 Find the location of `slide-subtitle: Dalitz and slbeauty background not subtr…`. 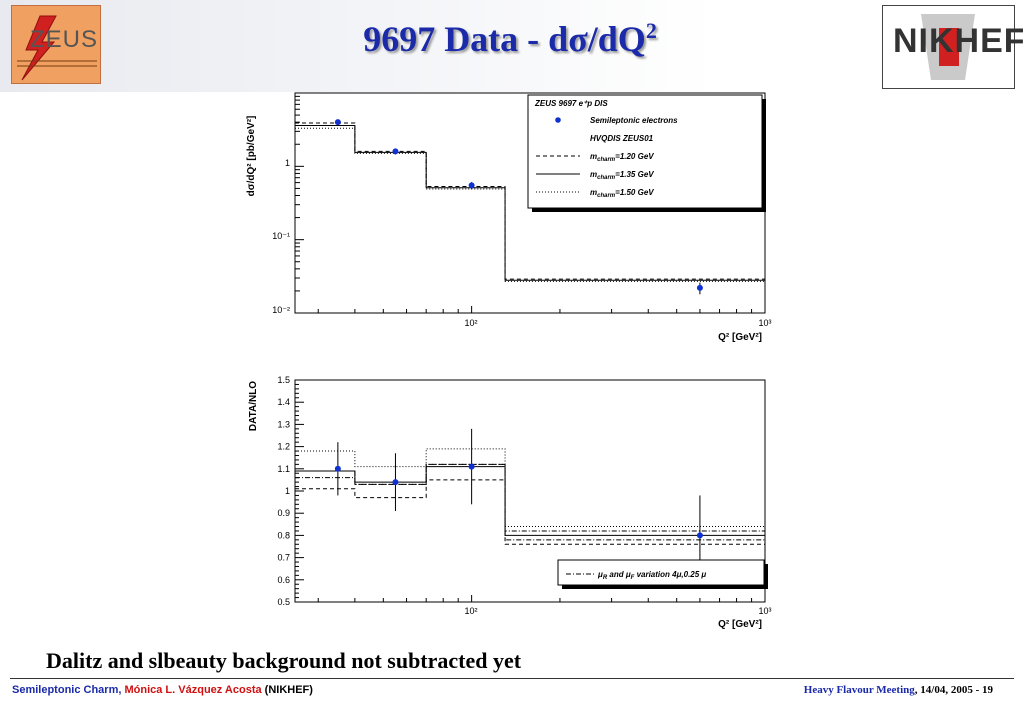

slide-subtitle: Dalitz and slbeauty background not subtr… is located at coordinates (284, 660).